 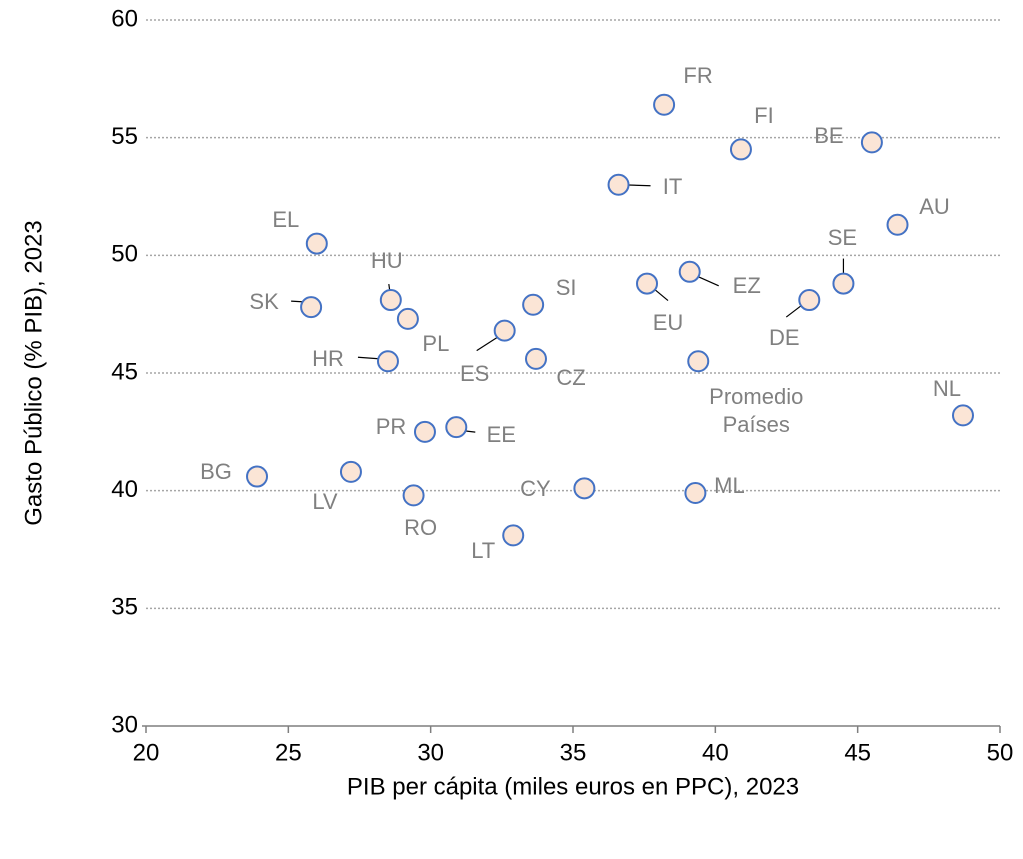 I want to click on point-label: PR, so click(x=391, y=426).